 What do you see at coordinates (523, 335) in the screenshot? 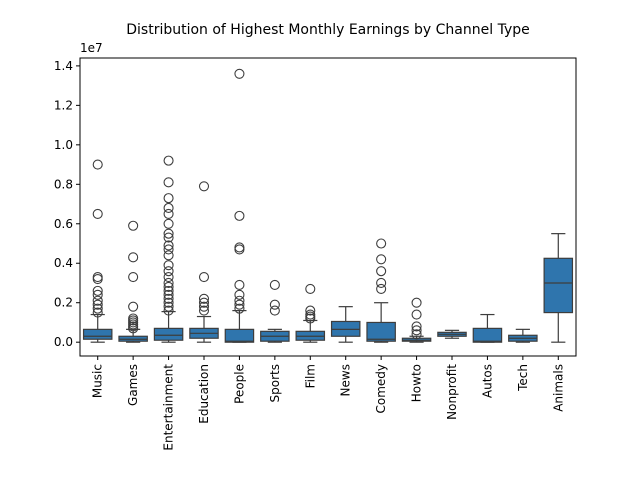
I see `box-tech` at bounding box center [523, 335].